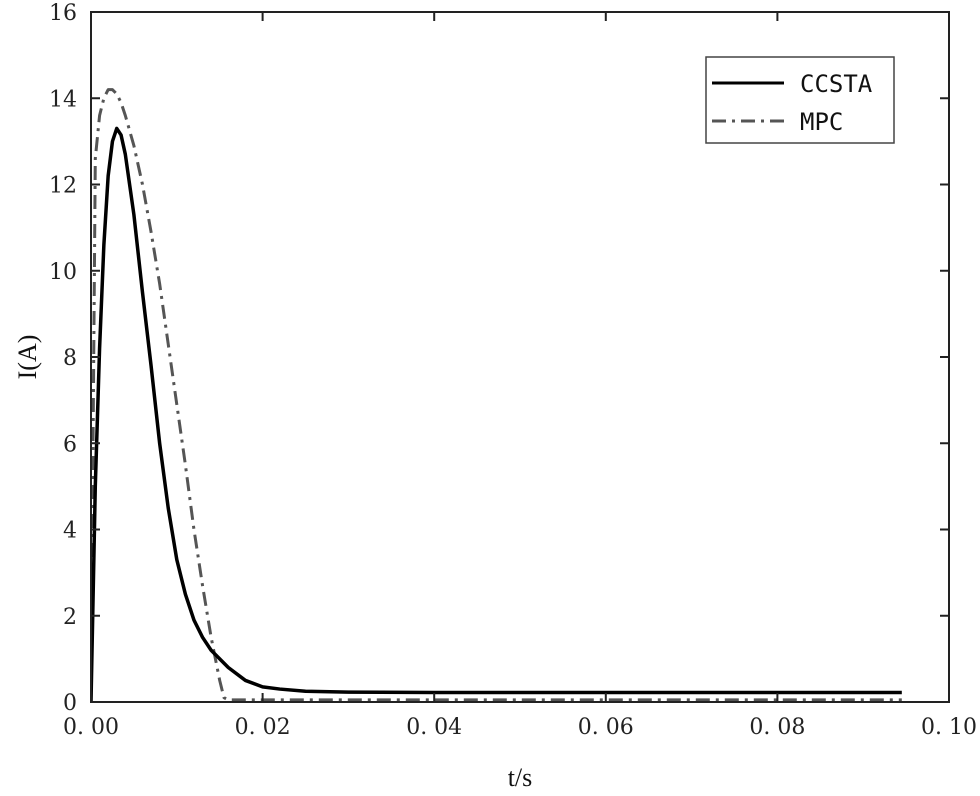 The width and height of the screenshot is (980, 796). Describe the element at coordinates (836, 84) in the screenshot. I see `legend-label-ccsta: CCSTA` at that location.